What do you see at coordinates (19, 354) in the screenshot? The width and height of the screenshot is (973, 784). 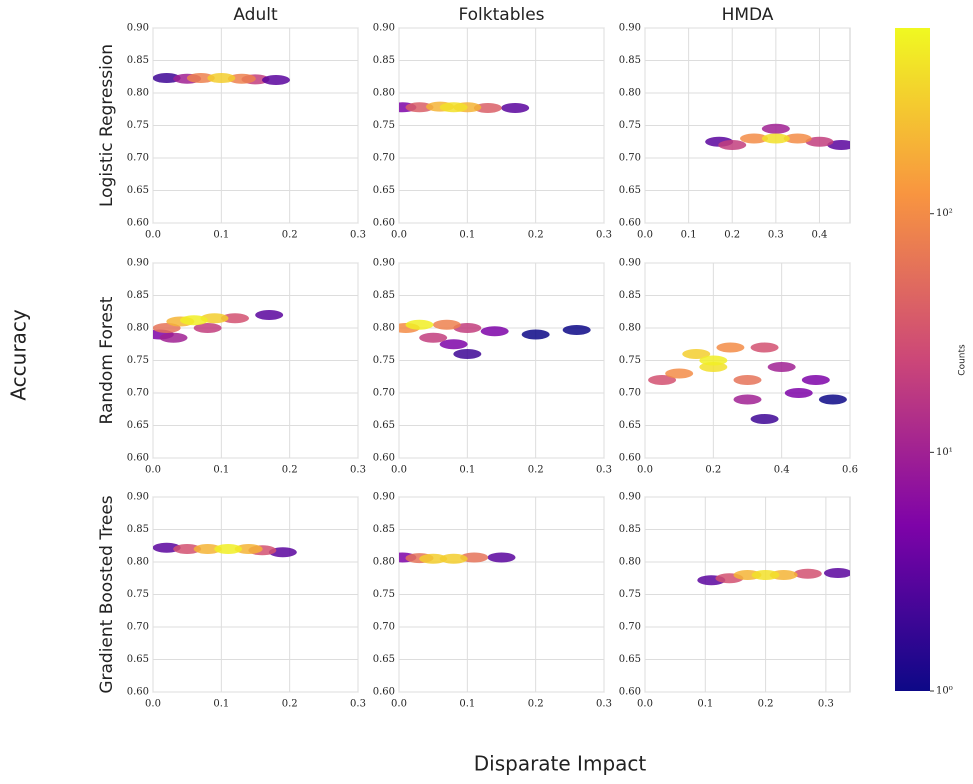 I see `figure-ylabel: Accuracy` at bounding box center [19, 354].